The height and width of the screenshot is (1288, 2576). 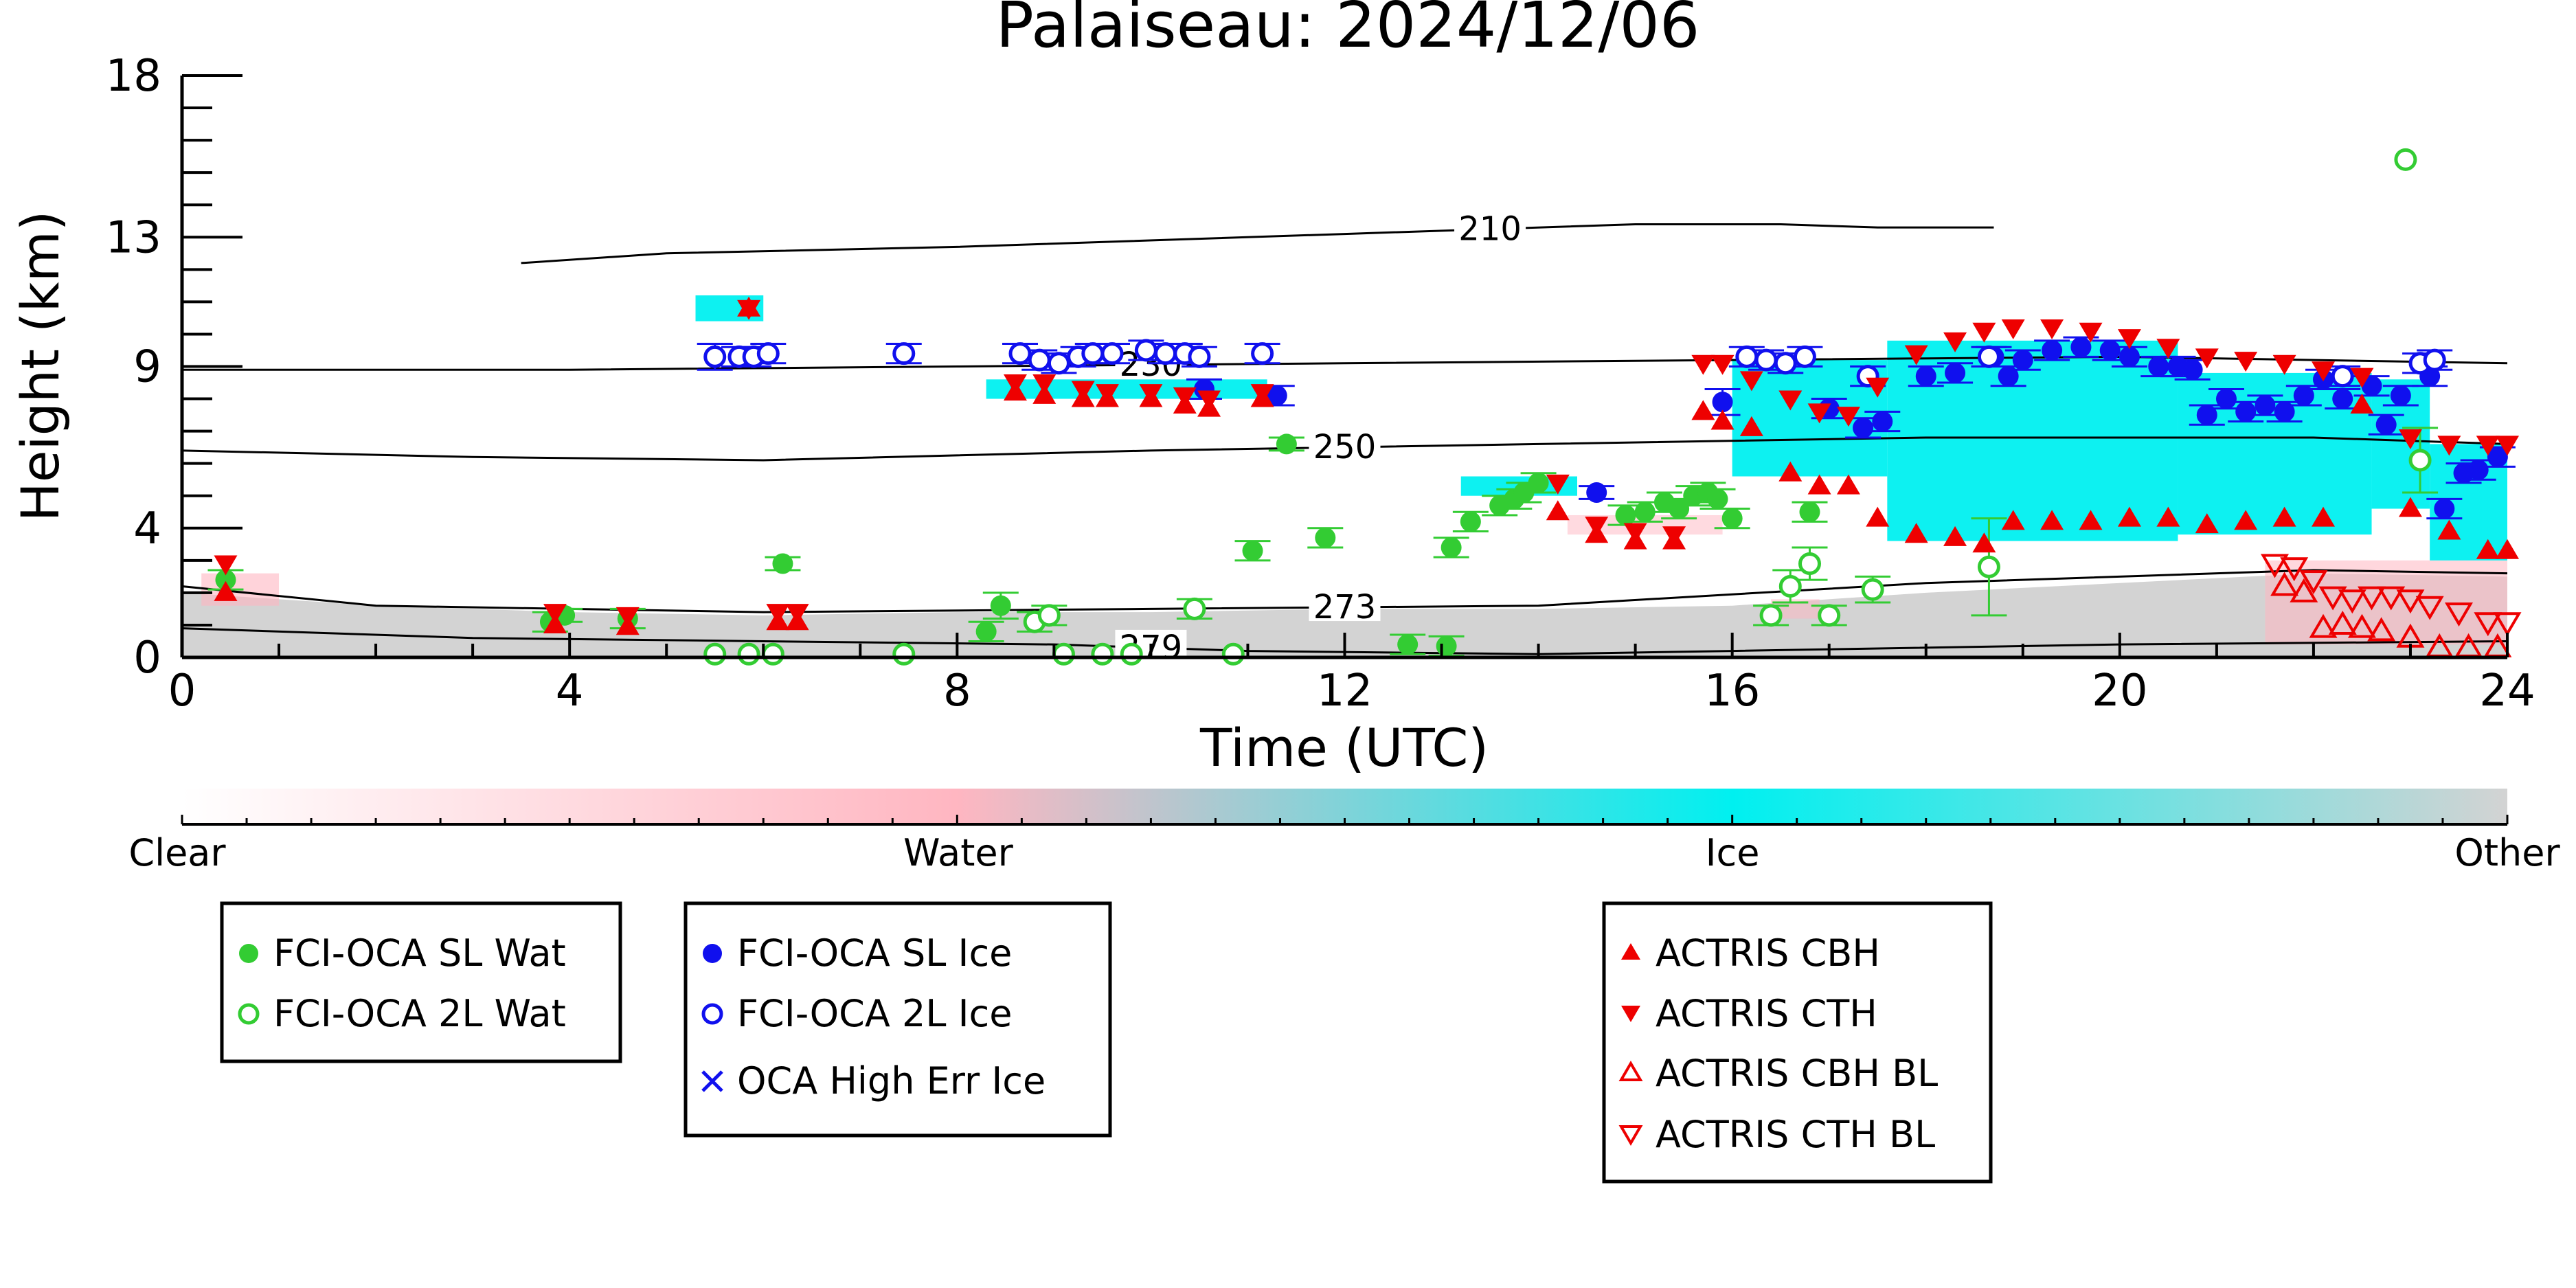 What do you see at coordinates (2507, 852) in the screenshot?
I see `colorbar-label-other: Other` at bounding box center [2507, 852].